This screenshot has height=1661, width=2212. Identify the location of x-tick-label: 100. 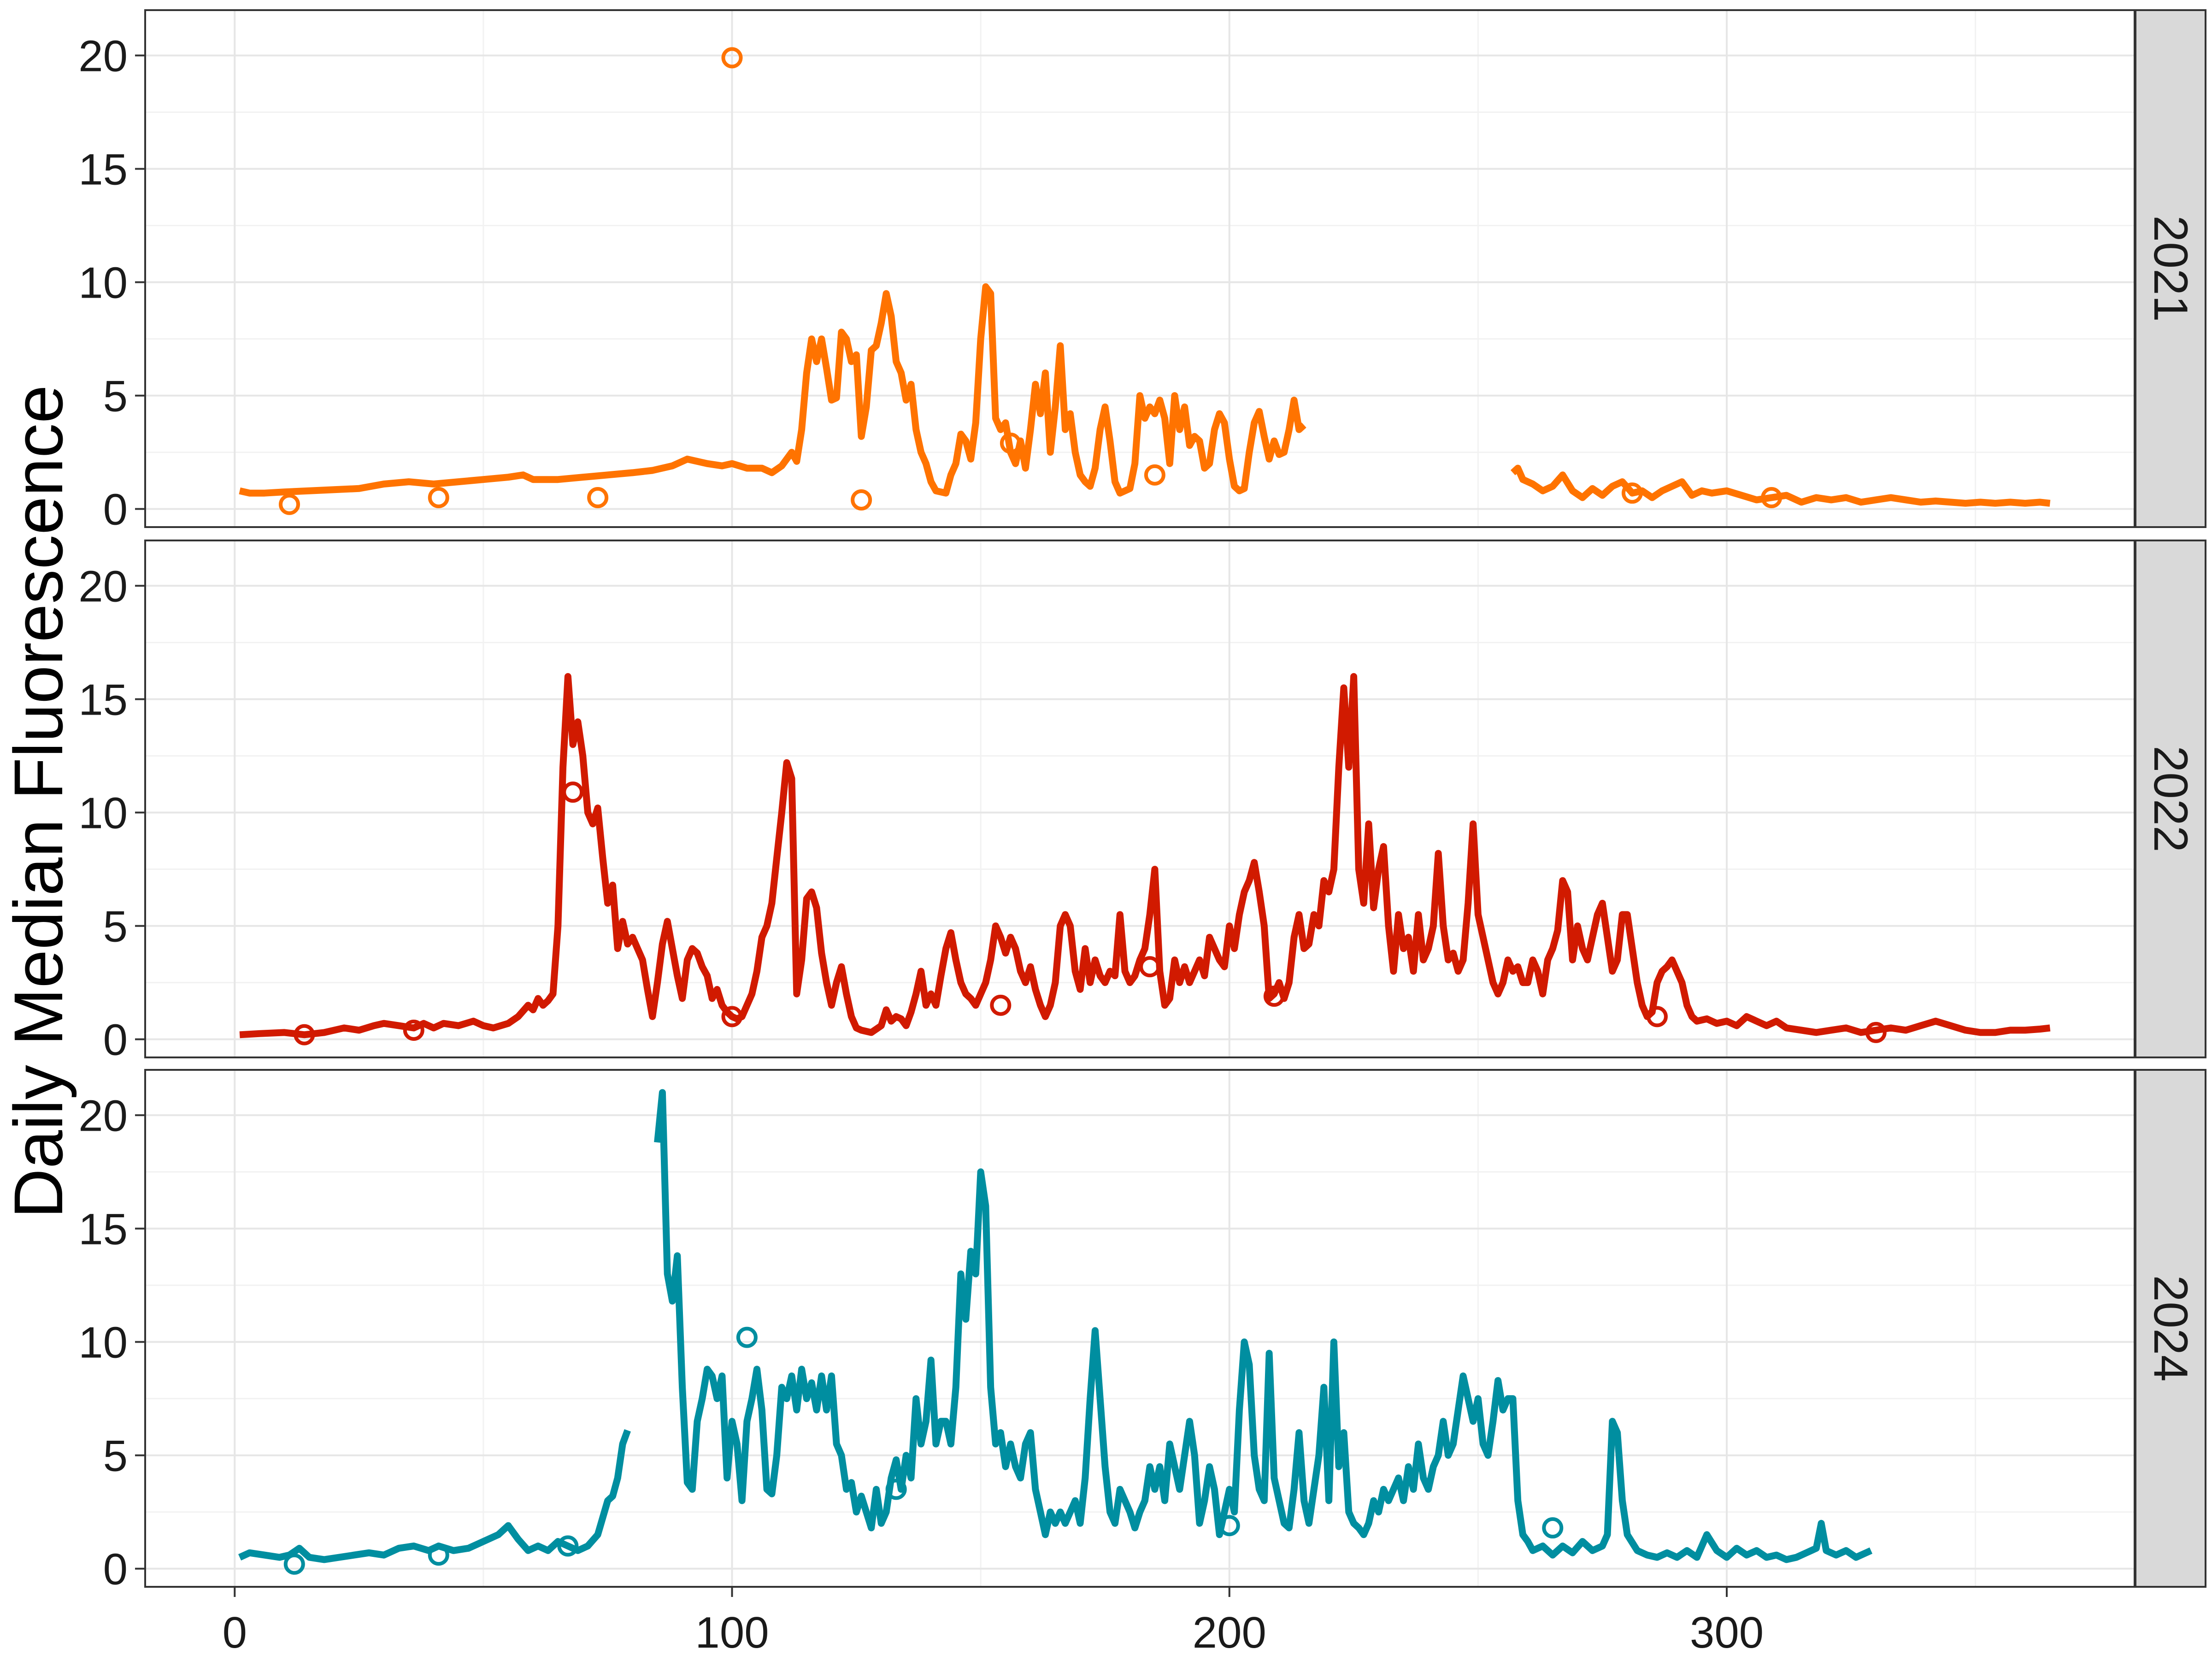
(732, 1632).